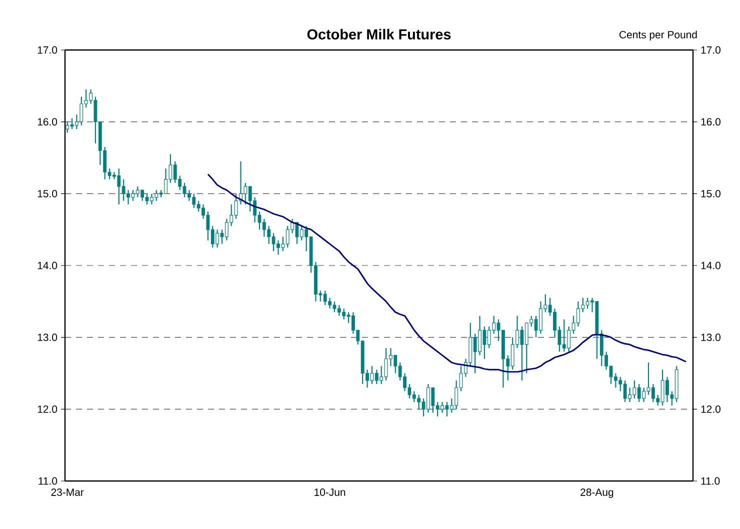 The width and height of the screenshot is (740, 529). Describe the element at coordinates (710, 194) in the screenshot. I see `y2-tick-label: 15.0` at that location.